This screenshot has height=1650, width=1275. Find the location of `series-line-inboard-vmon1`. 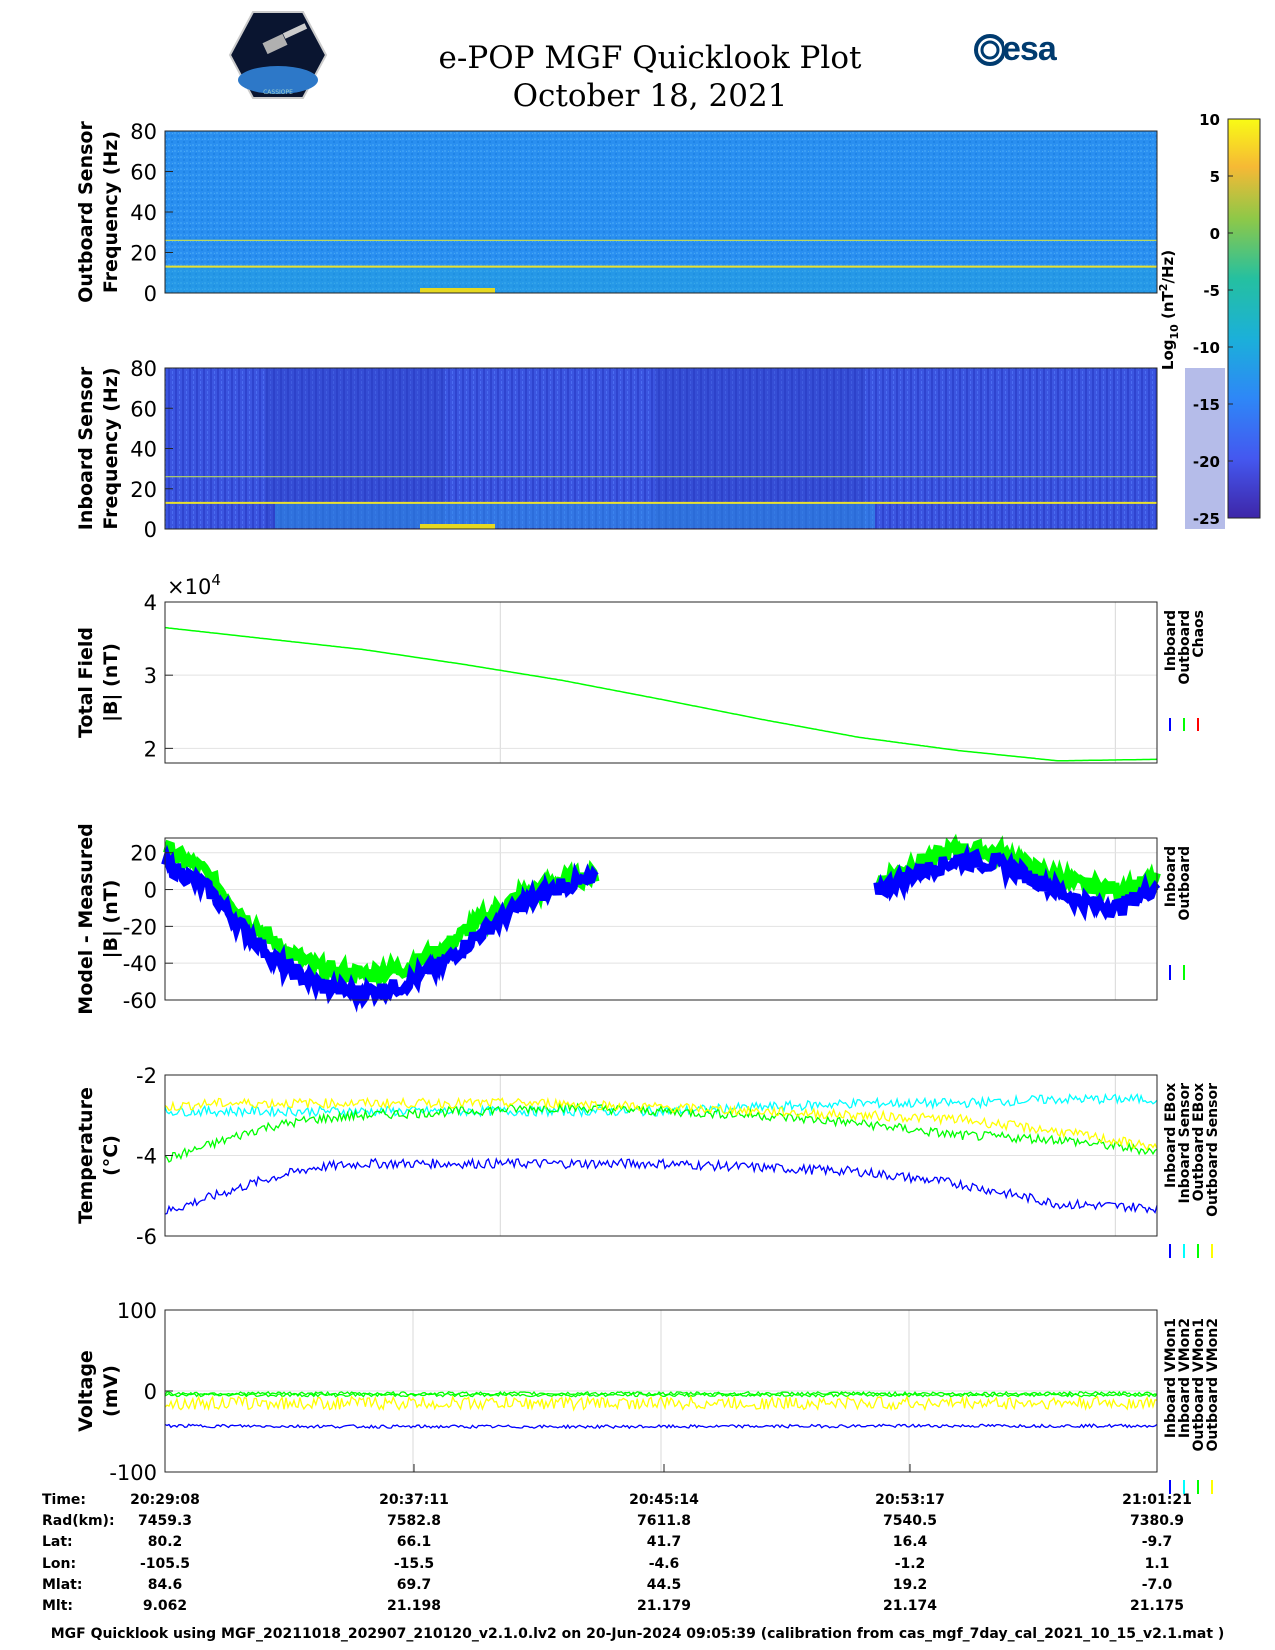

series-line-inboard-vmon1 is located at coordinates (661, 1426).